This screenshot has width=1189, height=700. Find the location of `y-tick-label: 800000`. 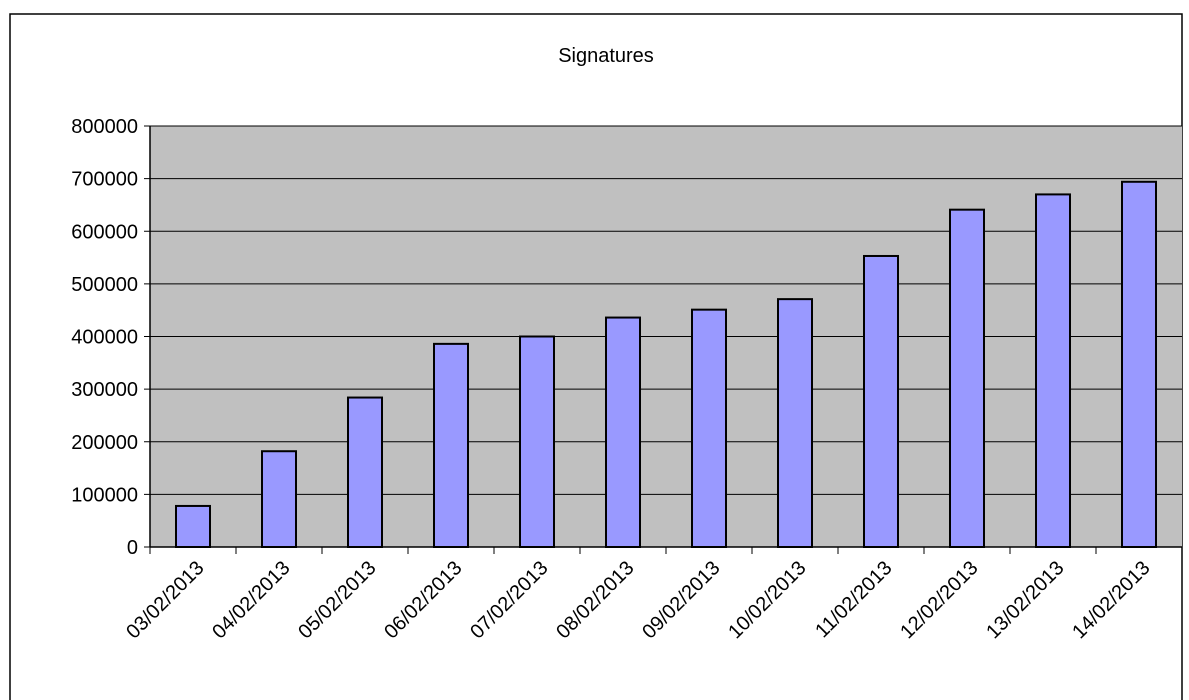

y-tick-label: 800000 is located at coordinates (104, 127).